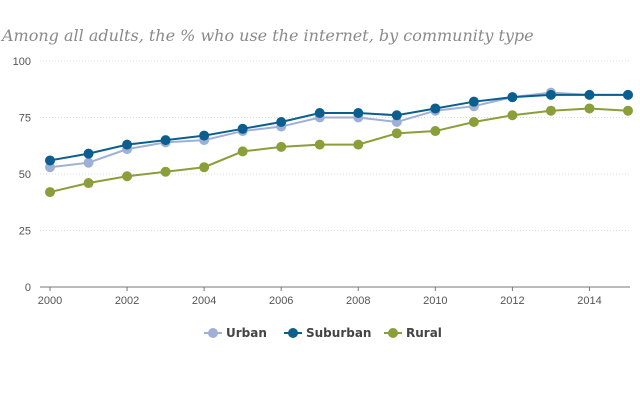  I want to click on x-tick-label: 2014, so click(589, 301).